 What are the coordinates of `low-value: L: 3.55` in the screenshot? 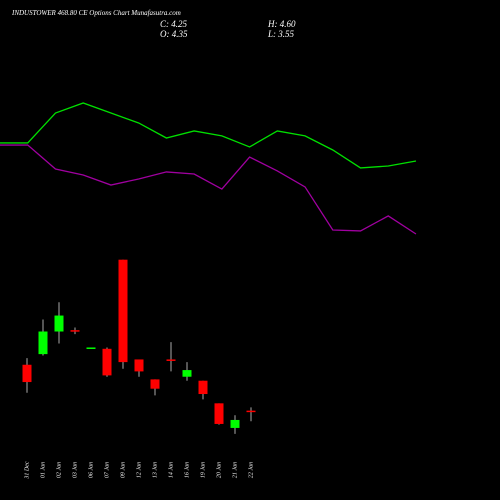 It's located at (281, 34).